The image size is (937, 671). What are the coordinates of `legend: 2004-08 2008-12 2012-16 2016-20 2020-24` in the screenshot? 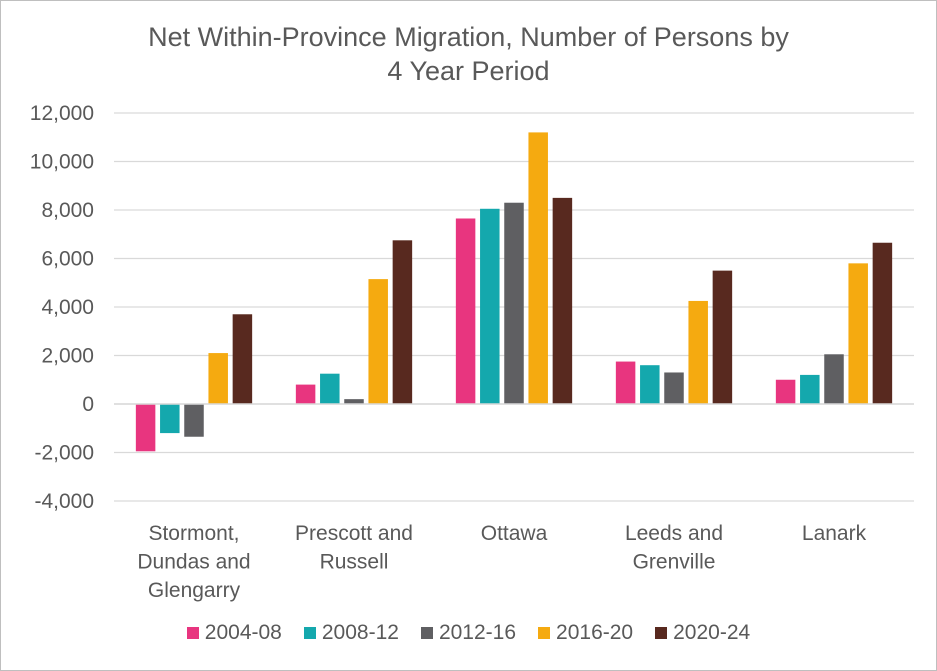 It's located at (468, 633).